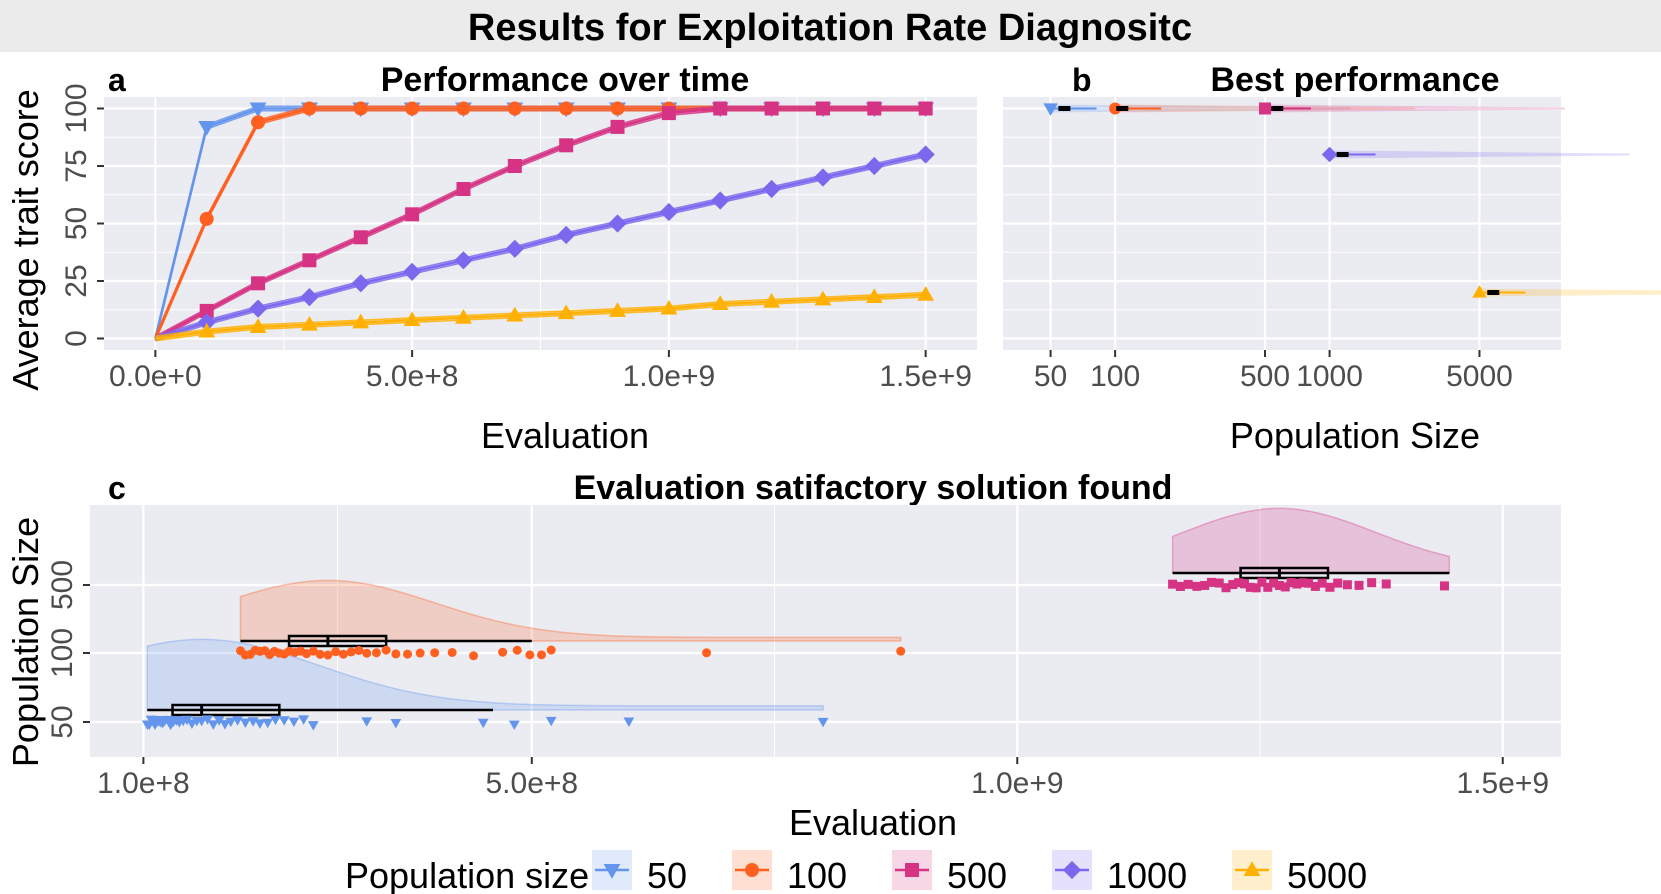 The image size is (1661, 894). Describe the element at coordinates (565, 80) in the screenshot. I see `panel-a-title: Performance over time` at that location.